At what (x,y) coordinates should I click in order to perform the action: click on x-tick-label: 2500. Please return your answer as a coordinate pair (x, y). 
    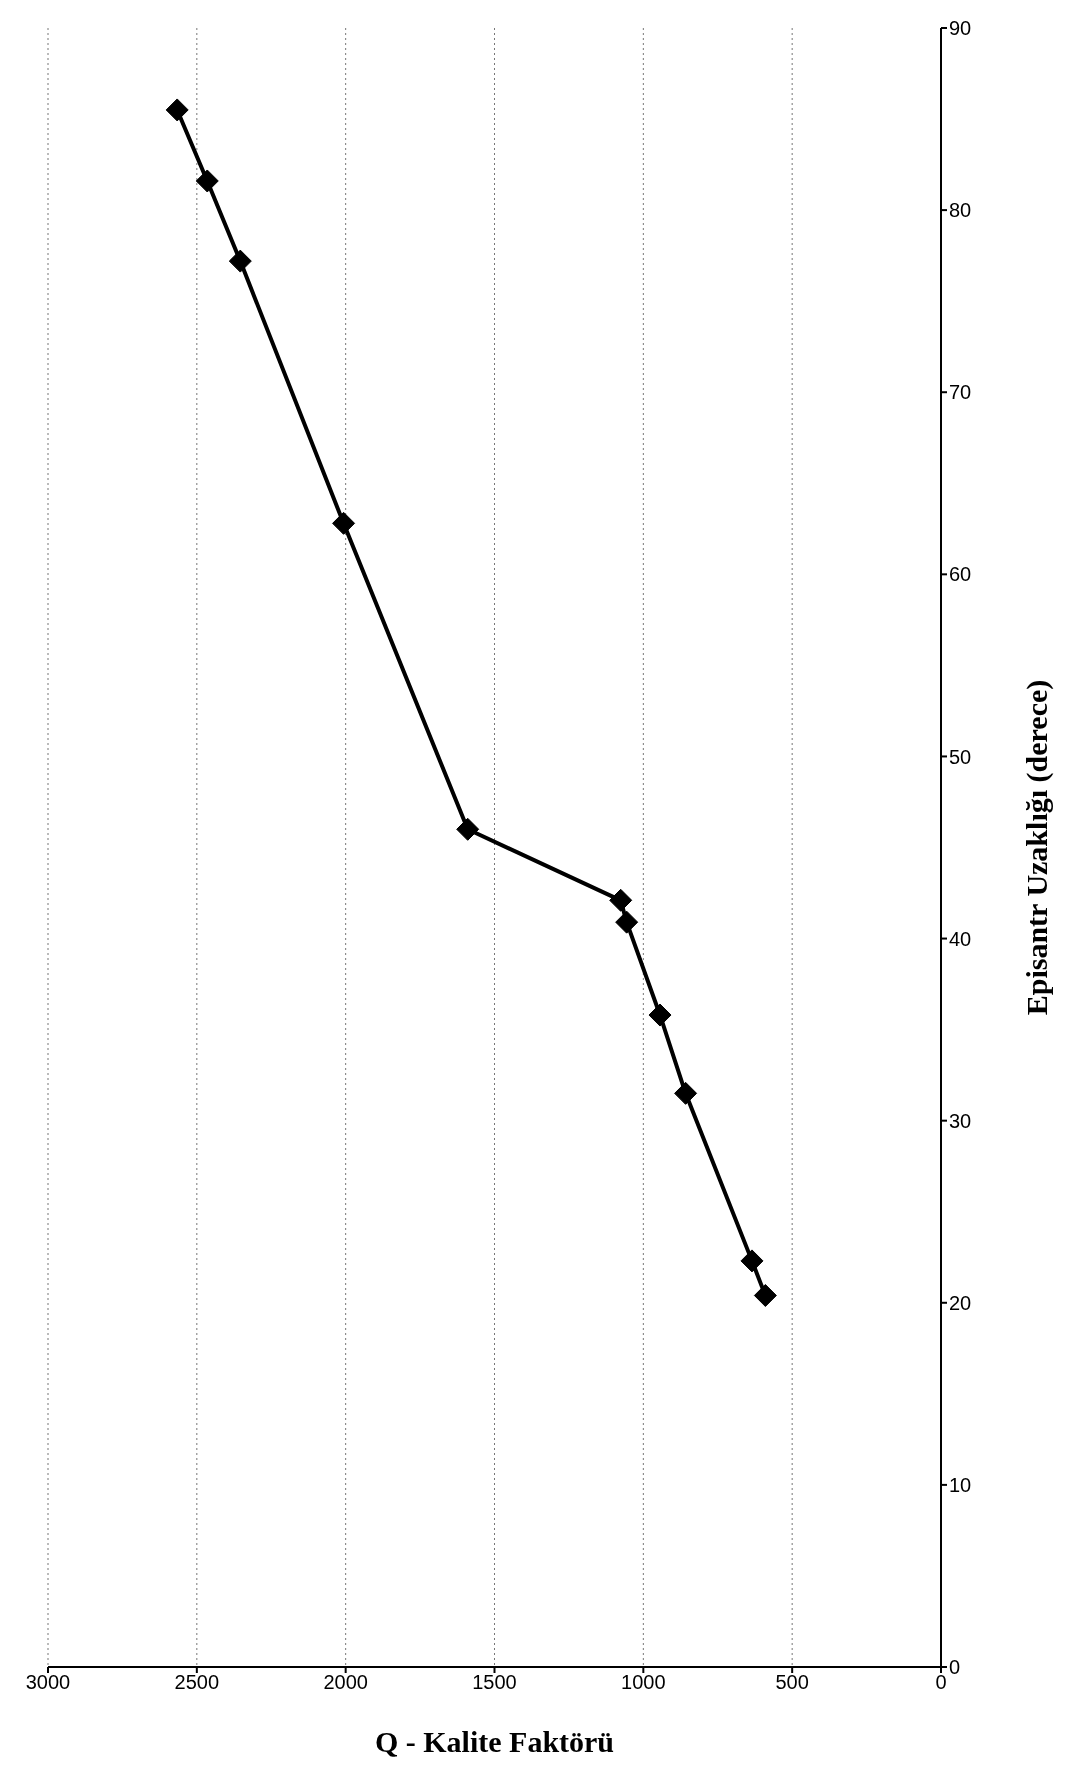
    Looking at the image, I should click on (197, 1682).